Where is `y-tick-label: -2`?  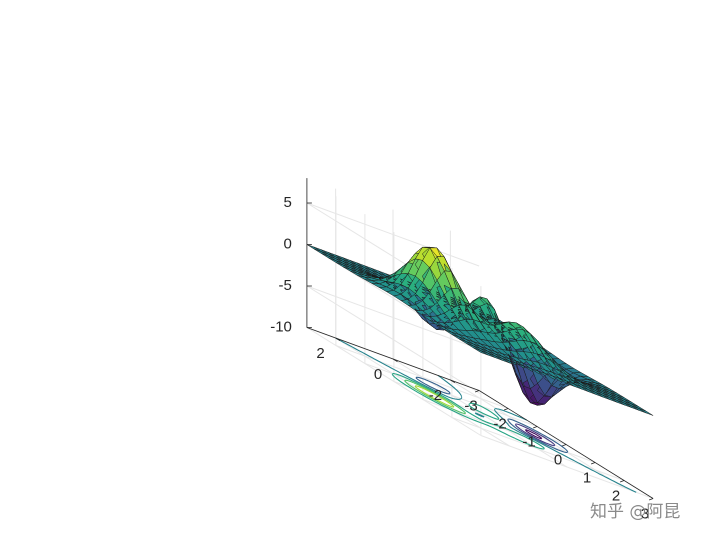
y-tick-label: -2 is located at coordinates (435, 395).